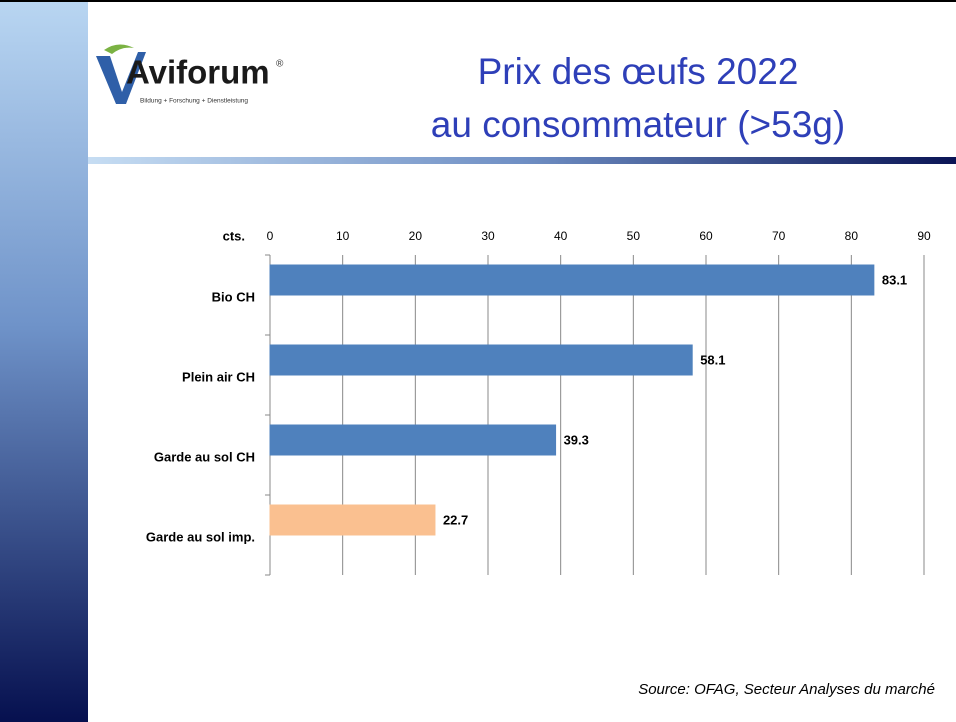 This screenshot has width=956, height=722. Describe the element at coordinates (198, 72) in the screenshot. I see `logo-name: Aviforum` at that location.